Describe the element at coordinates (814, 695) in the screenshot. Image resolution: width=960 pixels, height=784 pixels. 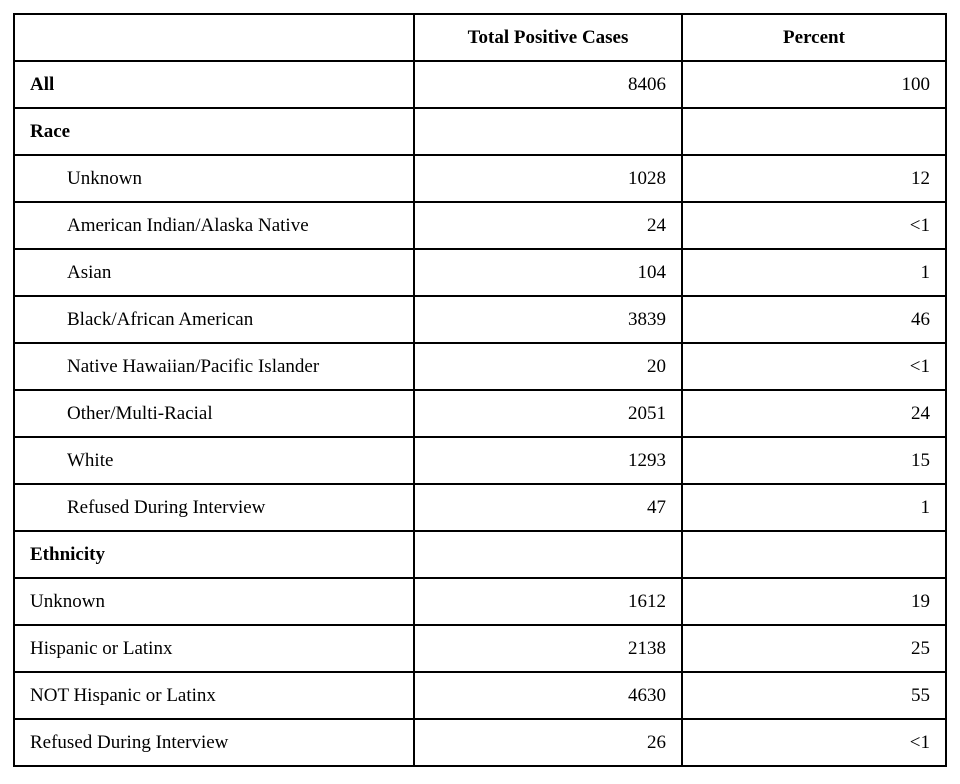
I see `percent-value: 55` at that location.